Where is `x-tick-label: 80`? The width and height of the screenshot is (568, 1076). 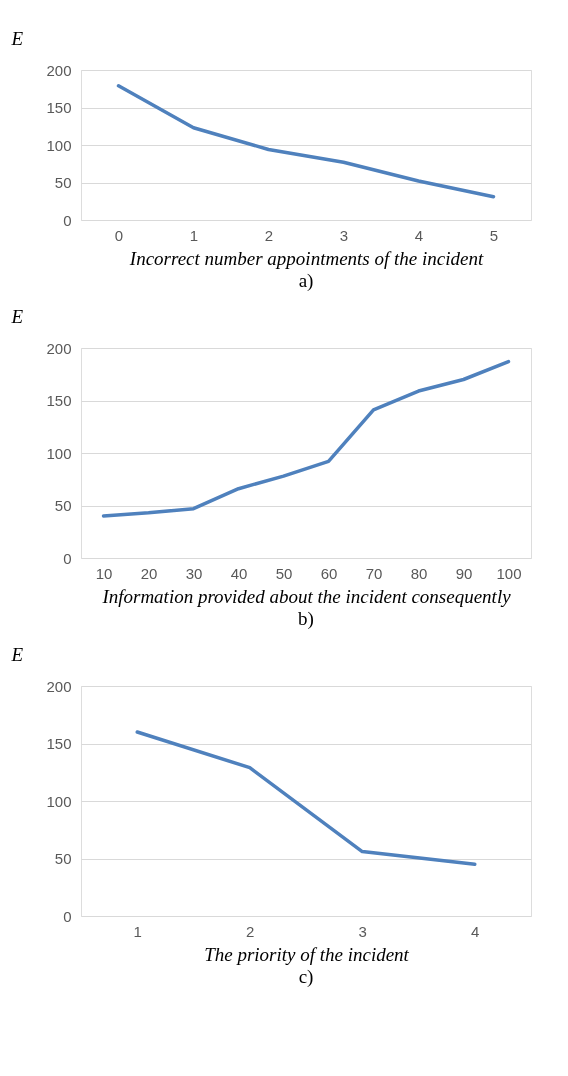 x-tick-label: 80 is located at coordinates (419, 573).